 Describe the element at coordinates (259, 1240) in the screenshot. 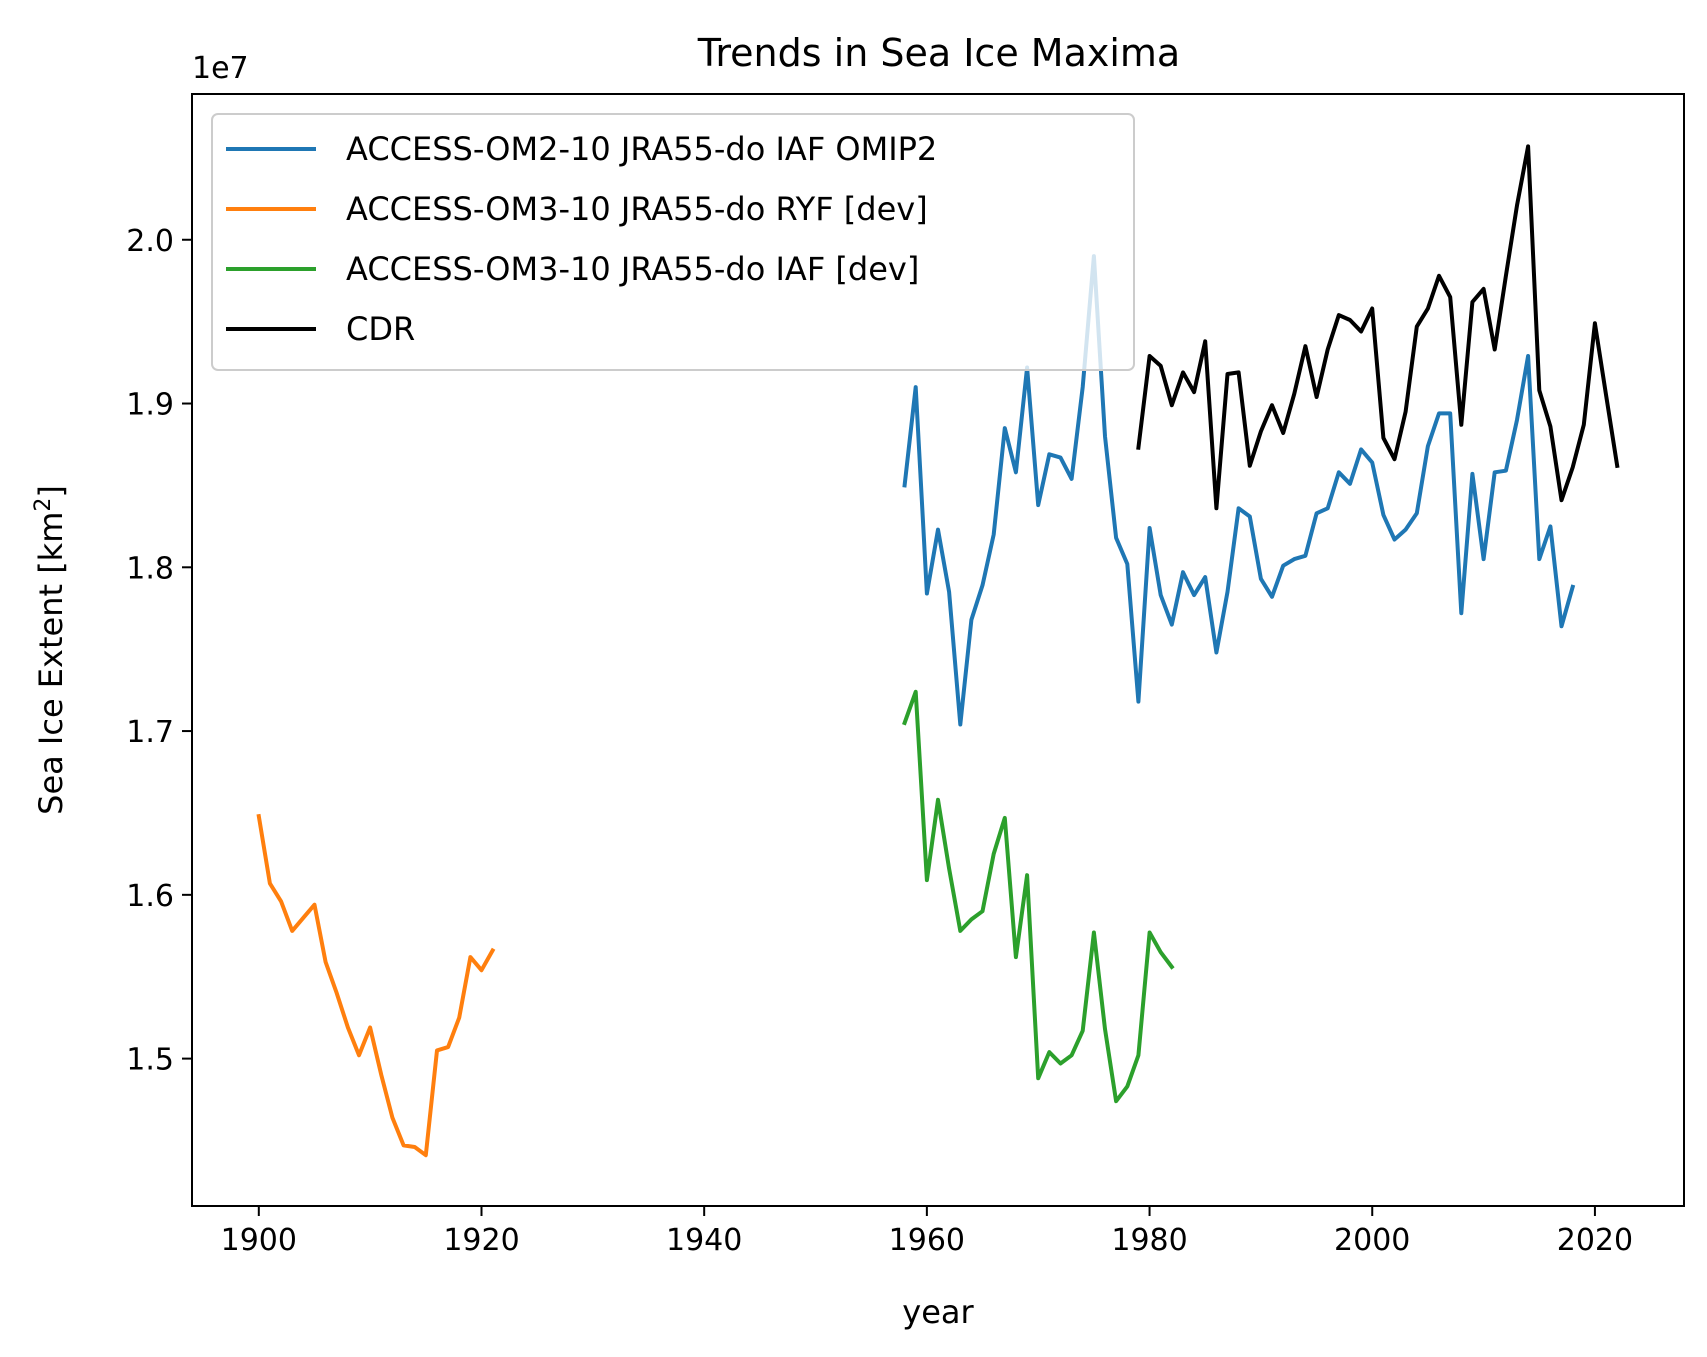

I see `x-tick-label: 1900` at that location.